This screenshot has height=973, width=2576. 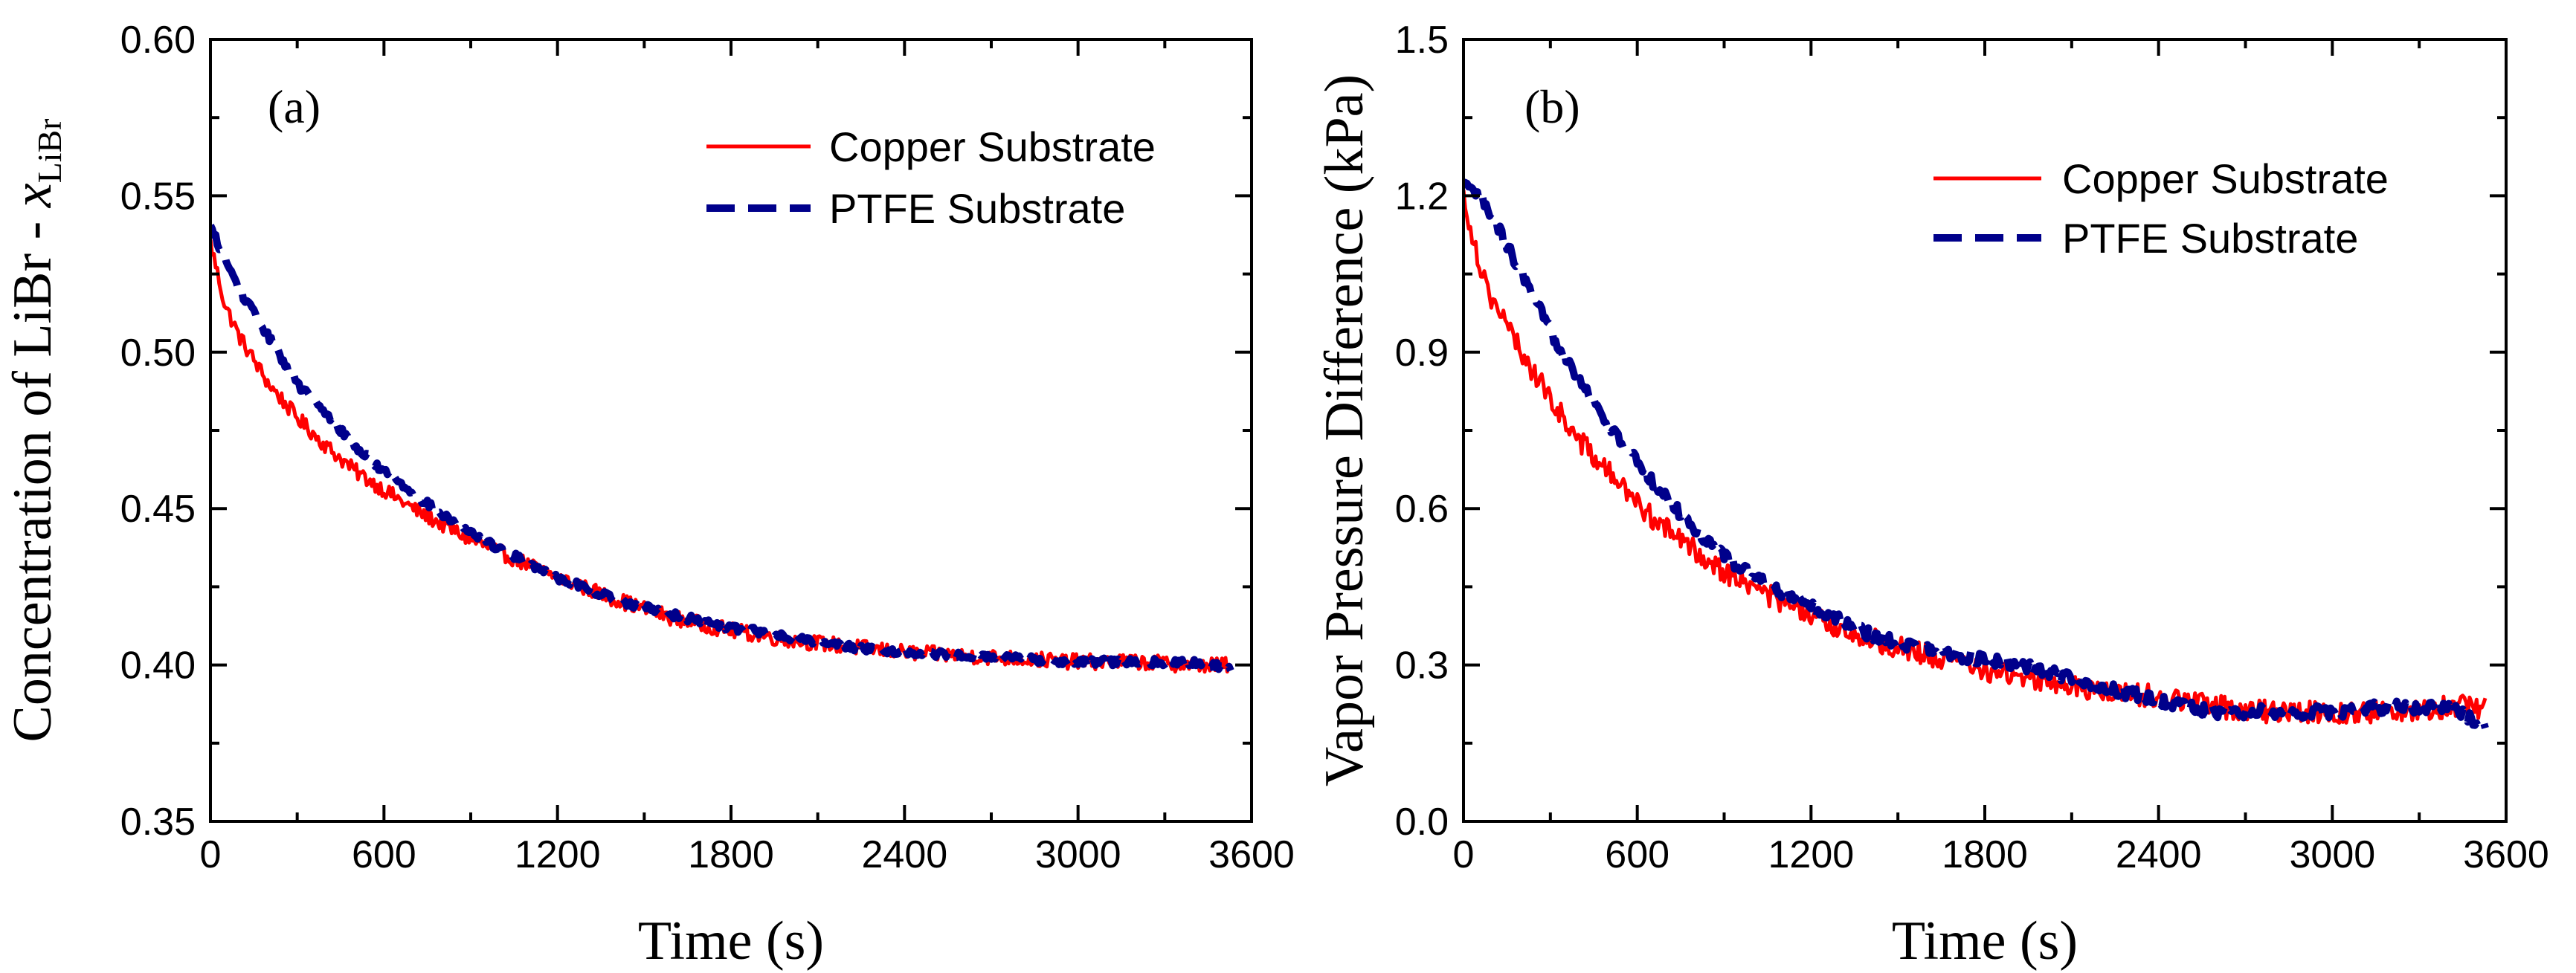 What do you see at coordinates (1422, 196) in the screenshot?
I see `y-tick-label: 1.2` at bounding box center [1422, 196].